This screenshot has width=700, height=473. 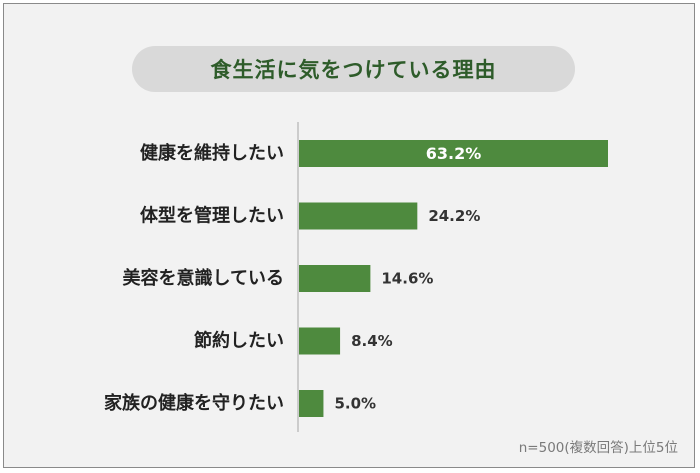 I want to click on value-label-2: 24.2%, so click(x=454, y=216).